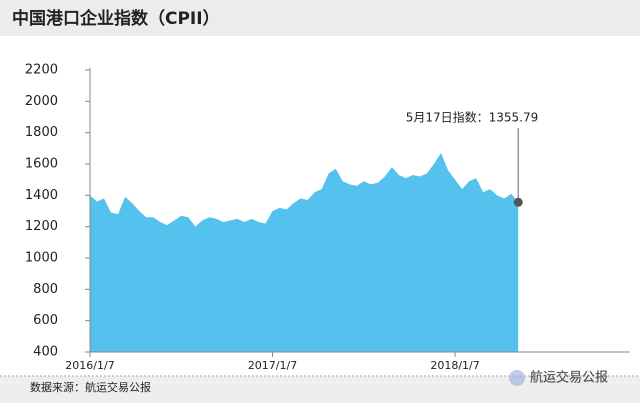 This screenshot has height=403, width=640. What do you see at coordinates (116, 18) in the screenshot?
I see `chart-title: 中国港口企业指数（CPII）` at bounding box center [116, 18].